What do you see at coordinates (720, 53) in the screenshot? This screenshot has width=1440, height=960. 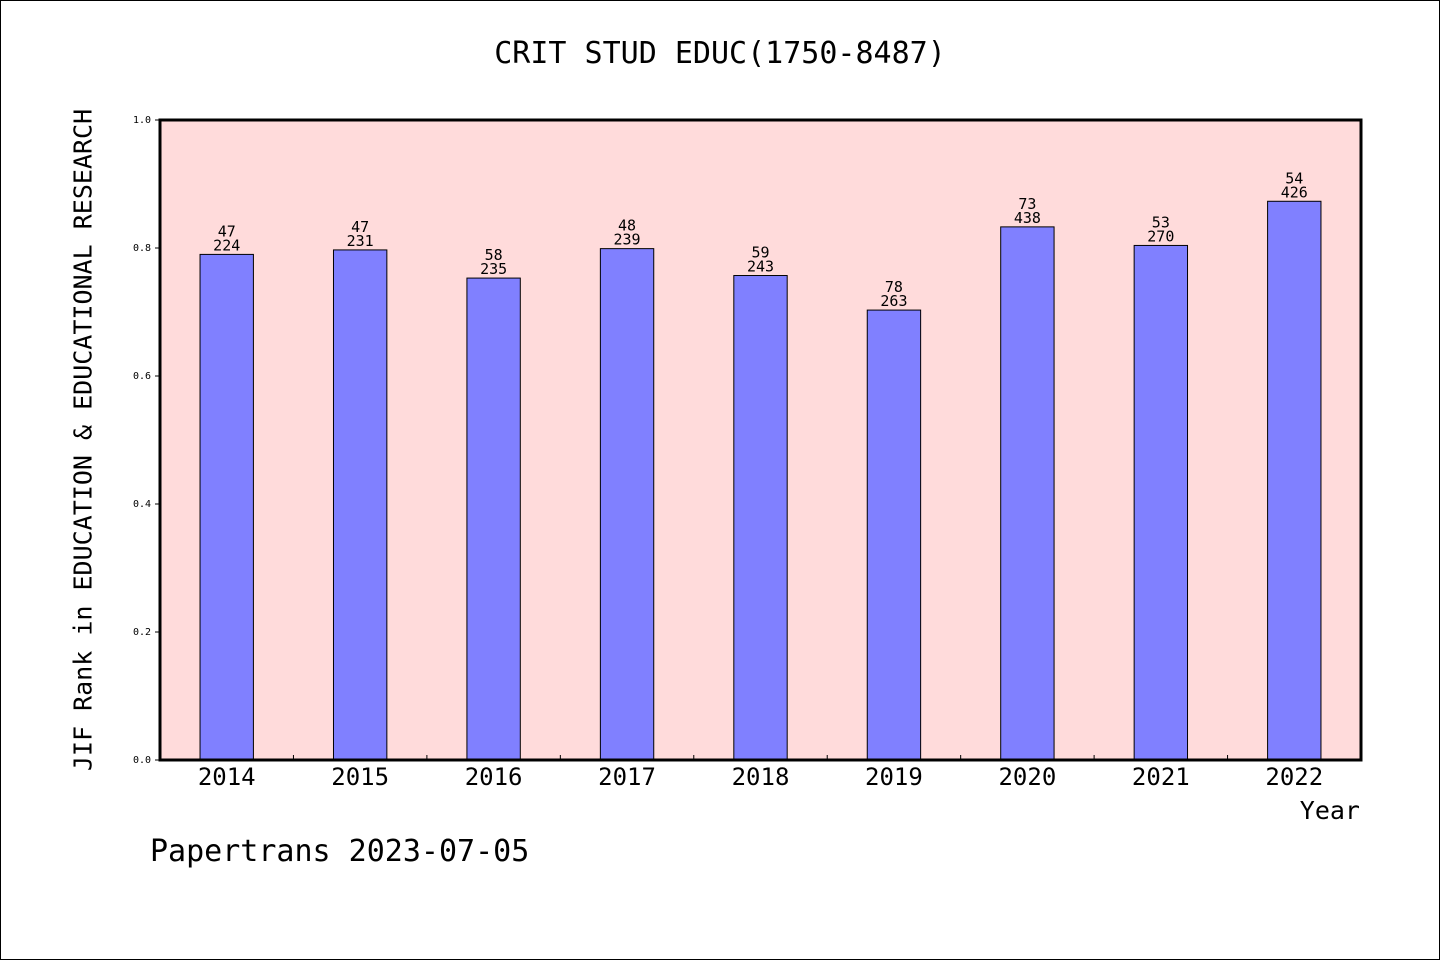 I see `chart-title: CRIT STUD EDUC(1750-8487)` at bounding box center [720, 53].